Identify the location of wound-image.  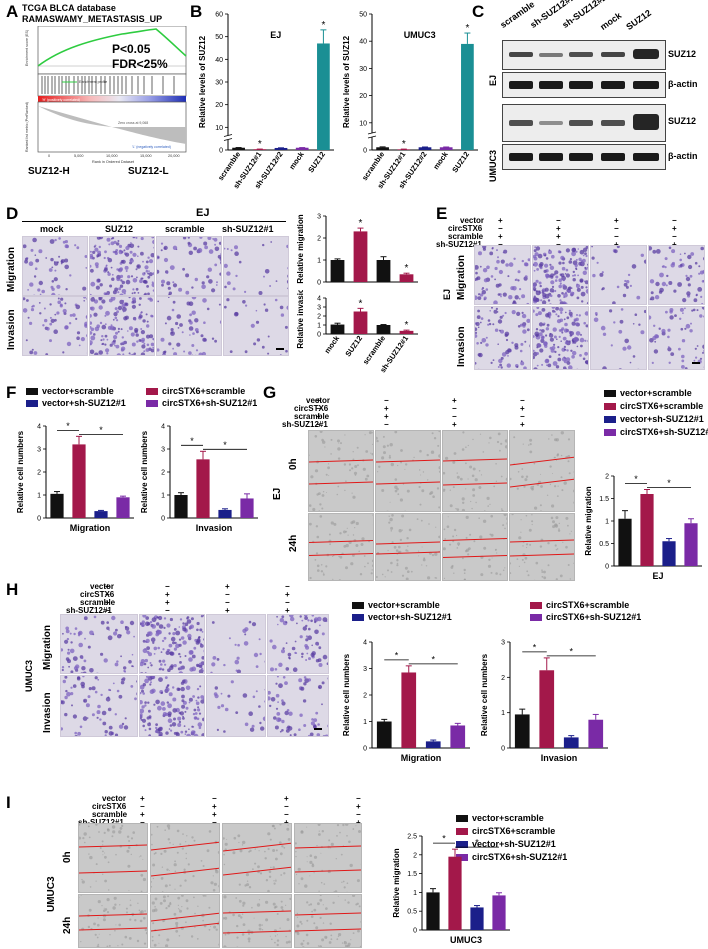
(542, 471).